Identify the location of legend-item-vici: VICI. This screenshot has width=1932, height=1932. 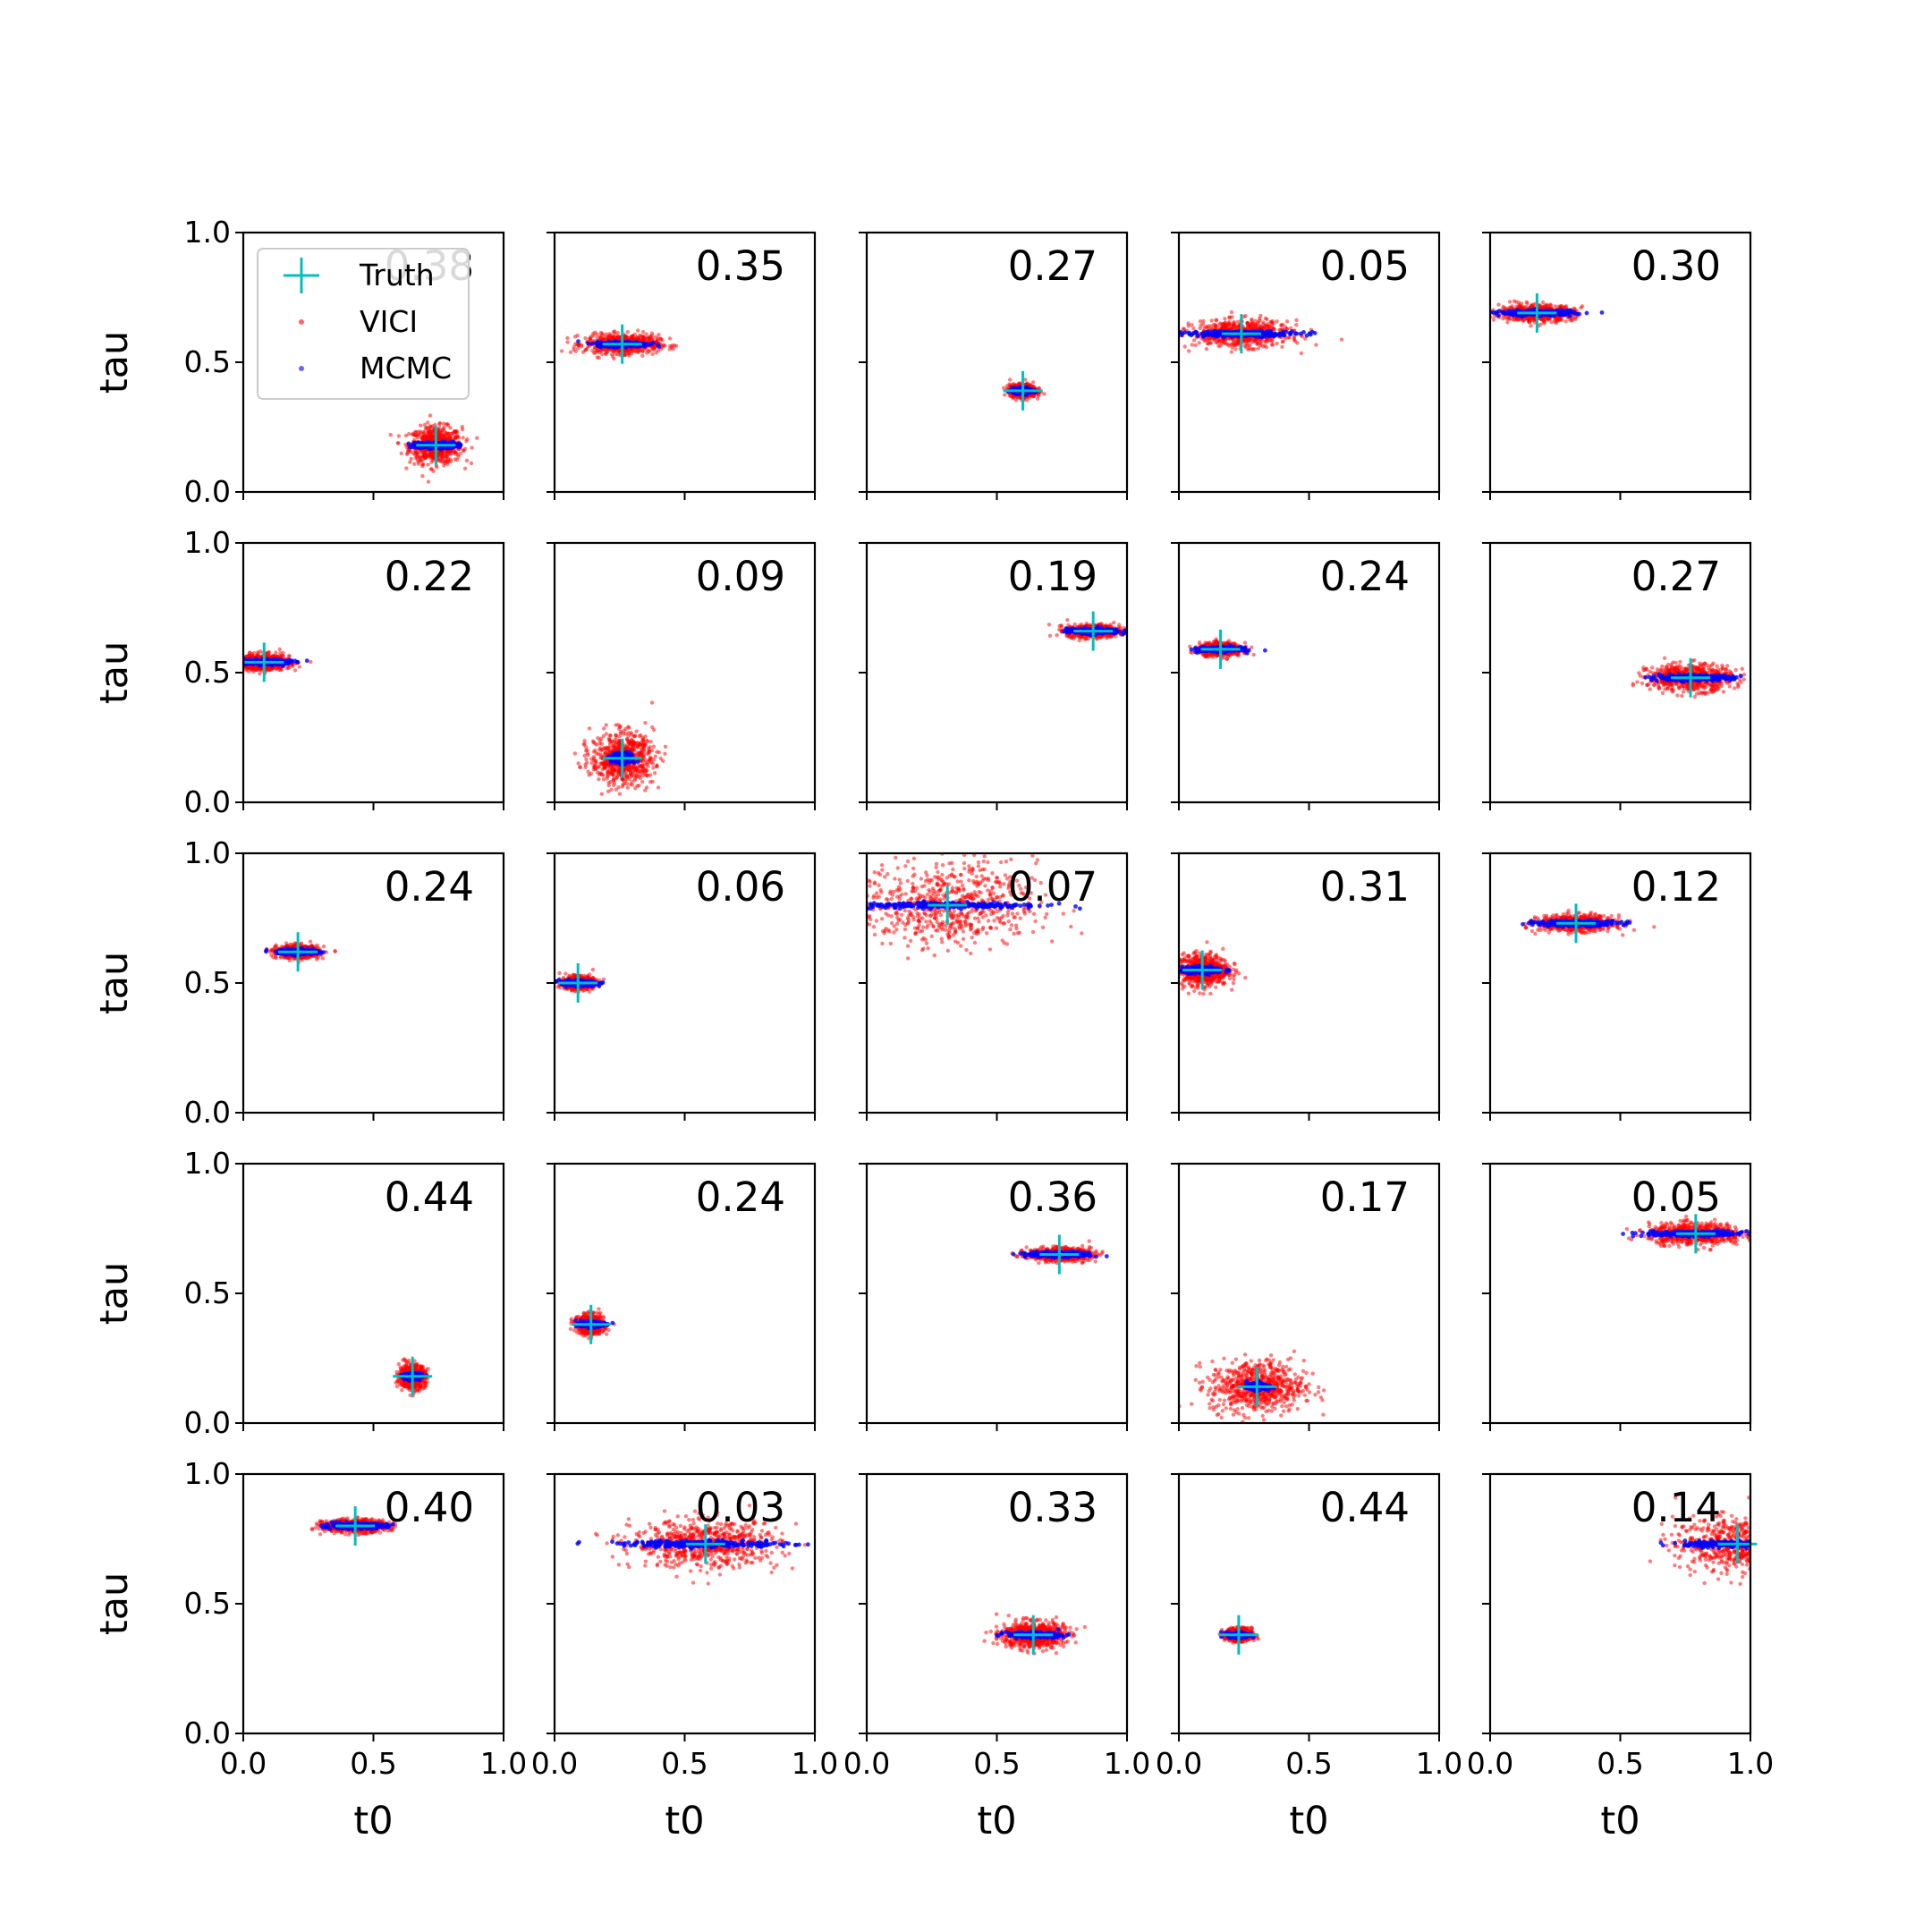
(358, 321).